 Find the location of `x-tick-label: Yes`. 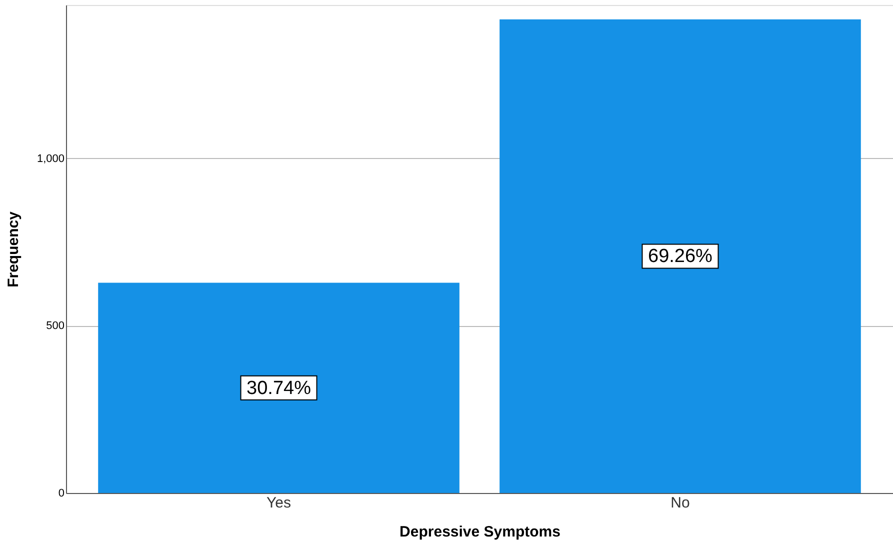

x-tick-label: Yes is located at coordinates (279, 503).